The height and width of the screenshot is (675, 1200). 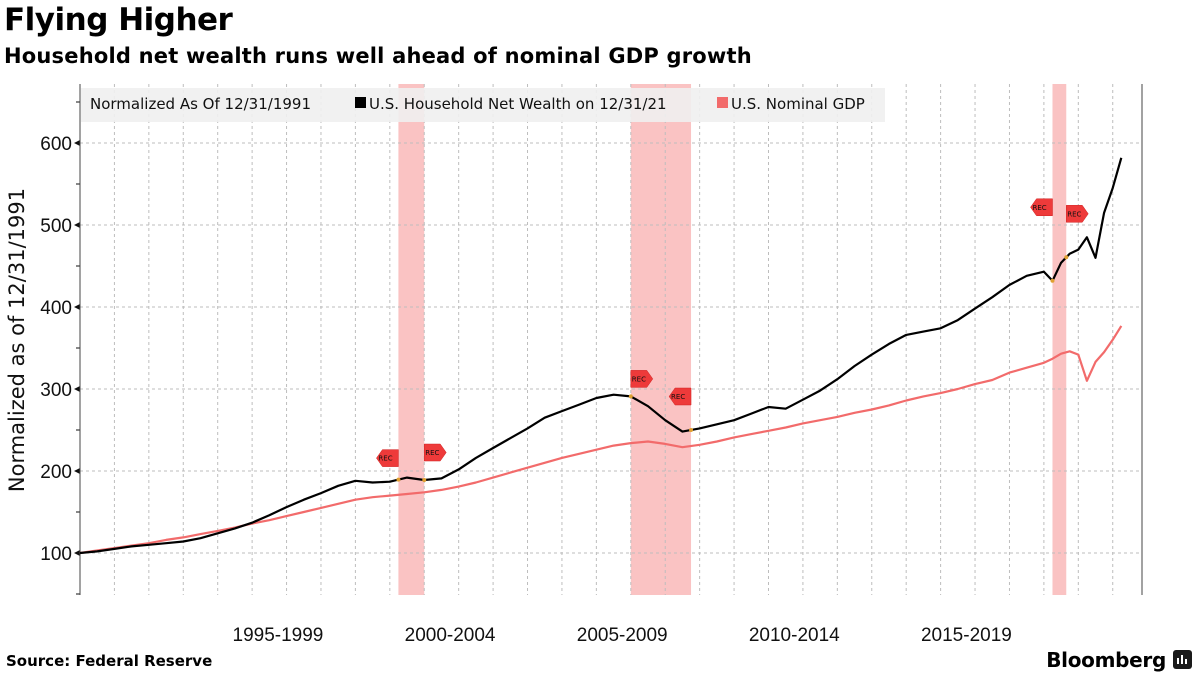 I want to click on y-tick-label: 200, so click(x=56, y=472).